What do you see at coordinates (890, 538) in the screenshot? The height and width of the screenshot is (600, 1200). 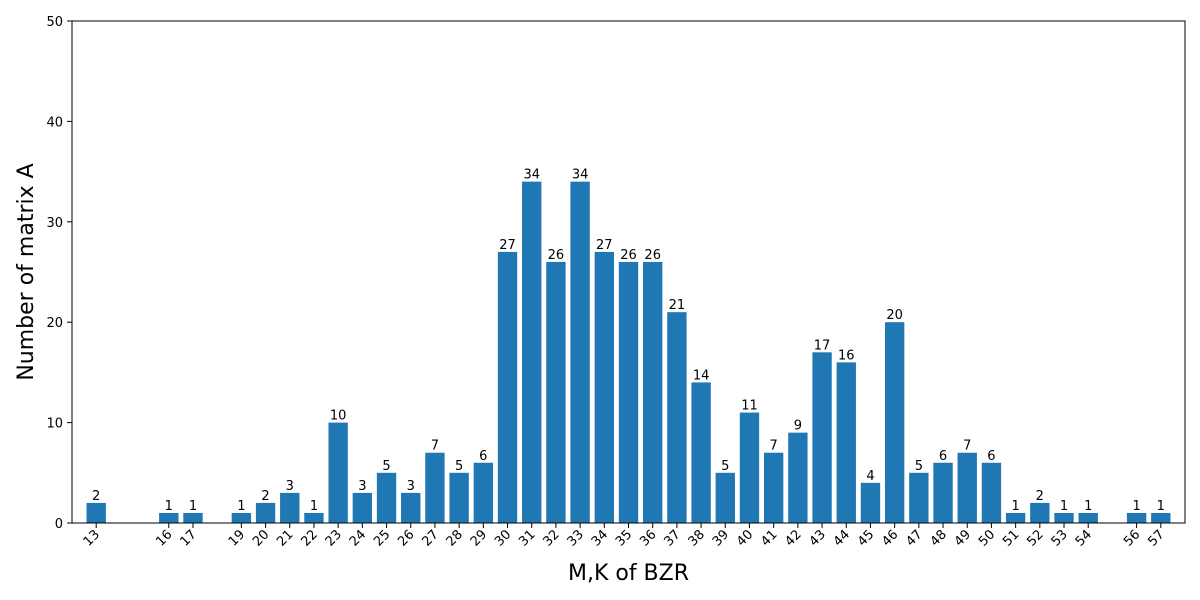 I see `x-tick-label-46: 46` at bounding box center [890, 538].